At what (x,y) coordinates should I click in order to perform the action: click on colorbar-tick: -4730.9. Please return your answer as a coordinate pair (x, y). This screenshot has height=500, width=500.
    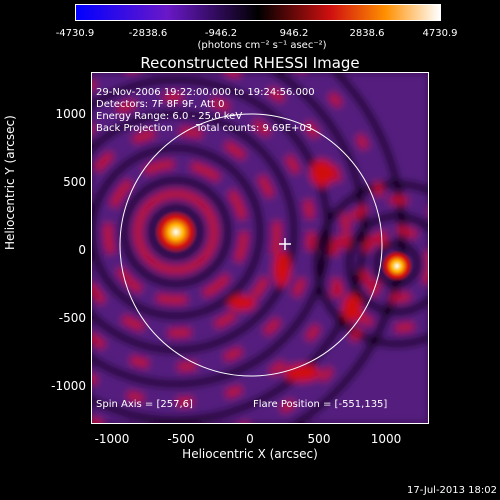
    Looking at the image, I should click on (75, 33).